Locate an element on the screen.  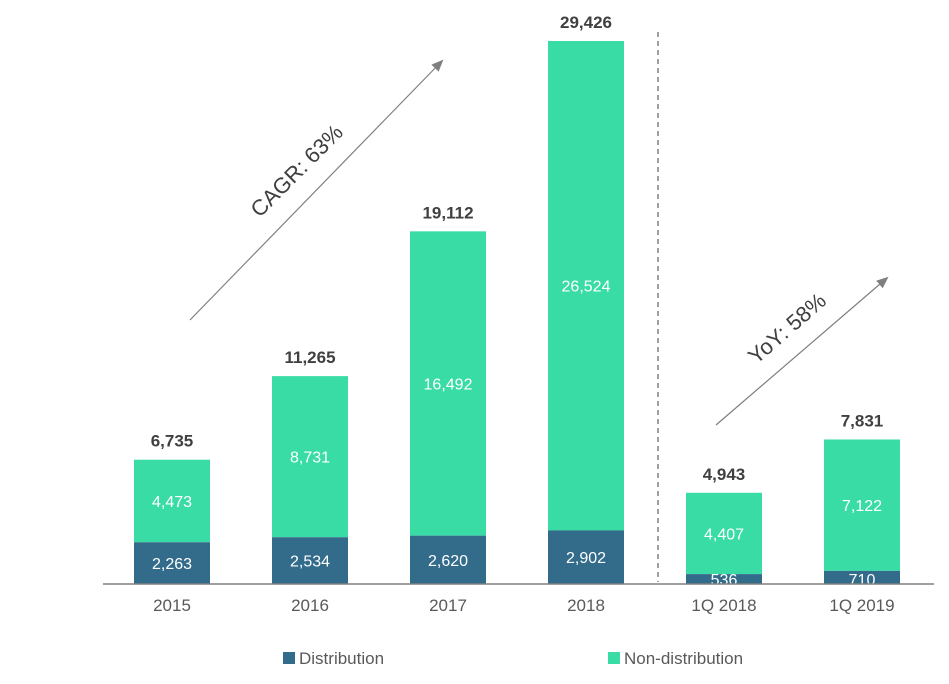
x-tick-label-1: 2016 is located at coordinates (310, 605).